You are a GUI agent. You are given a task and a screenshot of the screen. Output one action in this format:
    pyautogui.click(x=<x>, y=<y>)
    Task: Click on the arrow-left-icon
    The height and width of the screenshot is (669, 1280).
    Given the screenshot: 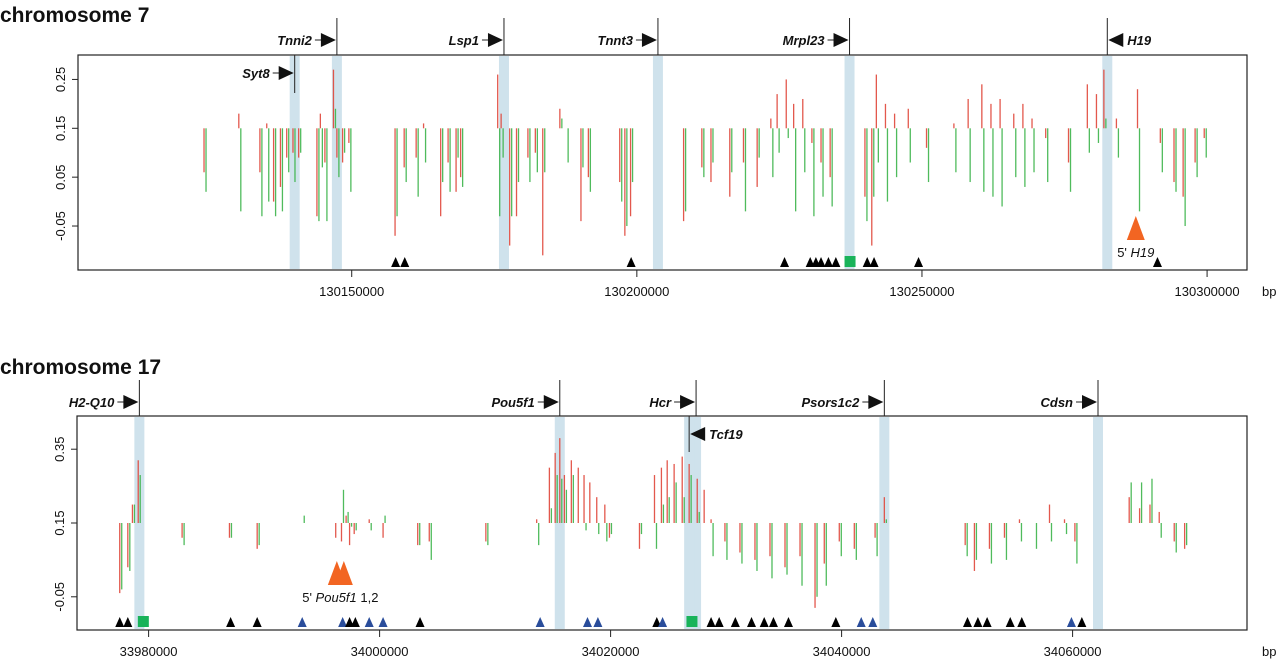 What is the action you would take?
    pyautogui.click(x=698, y=434)
    